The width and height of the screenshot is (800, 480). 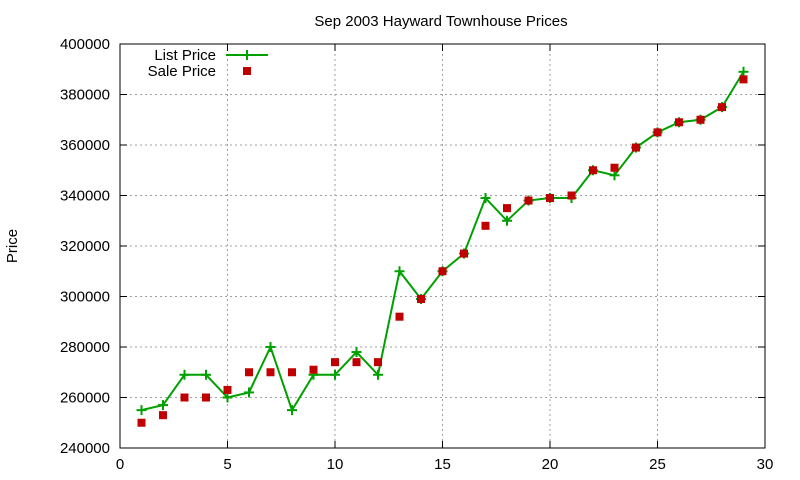 I want to click on legend-marker-list-price, so click(x=247, y=55).